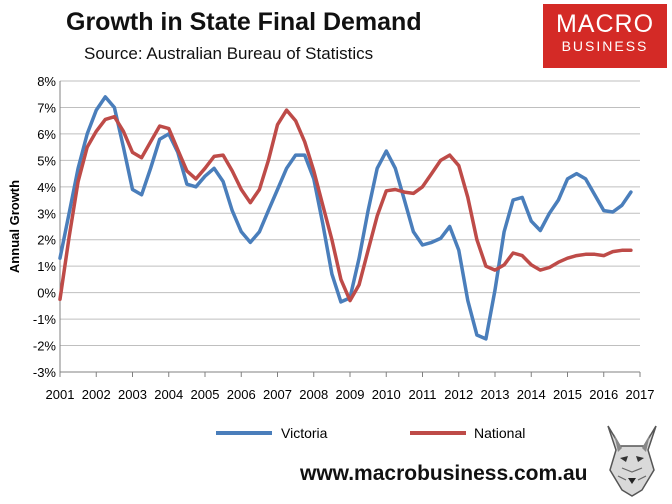 The width and height of the screenshot is (672, 504). What do you see at coordinates (386, 394) in the screenshot?
I see `x-tick-label: 2010` at bounding box center [386, 394].